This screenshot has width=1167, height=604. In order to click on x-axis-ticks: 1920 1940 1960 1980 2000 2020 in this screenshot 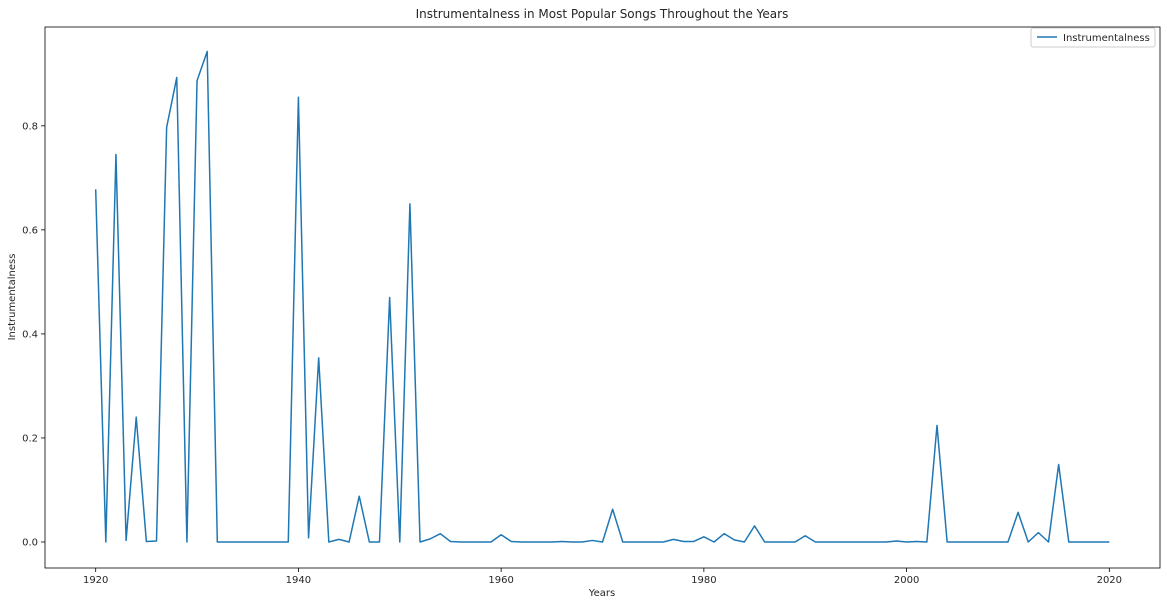, I will do `click(602, 577)`.